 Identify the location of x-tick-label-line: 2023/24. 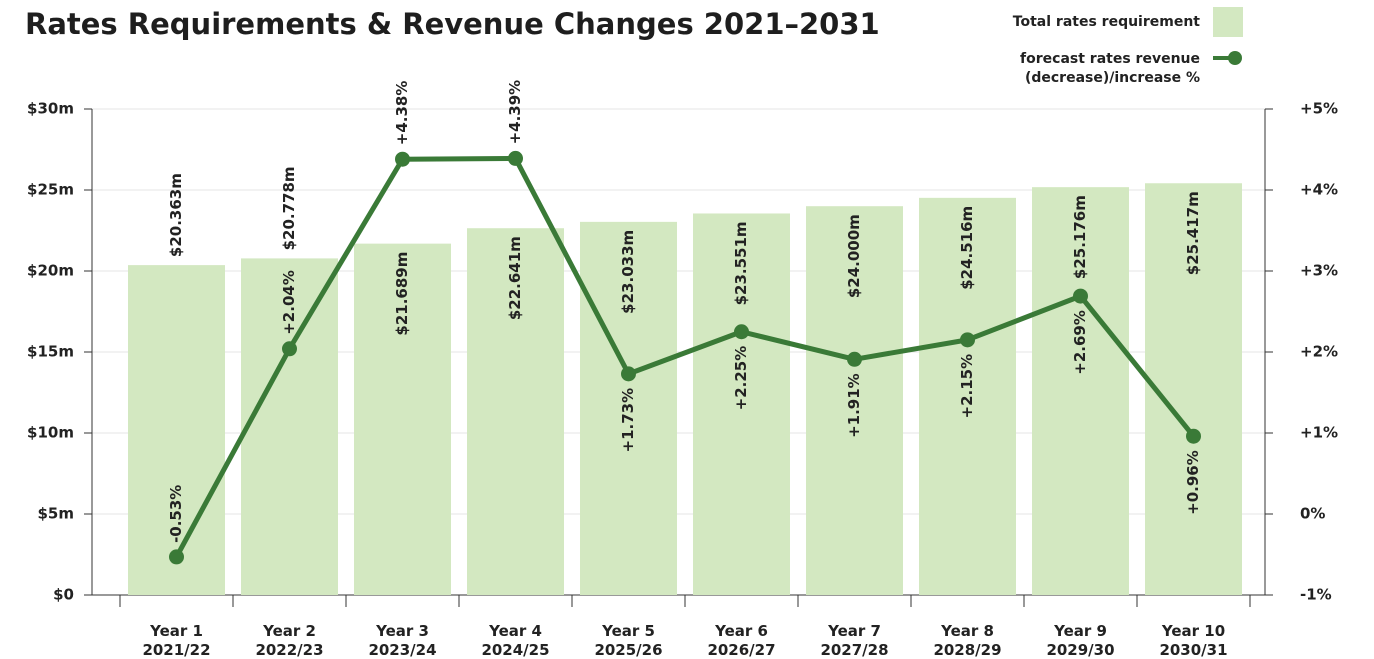
(402, 650).